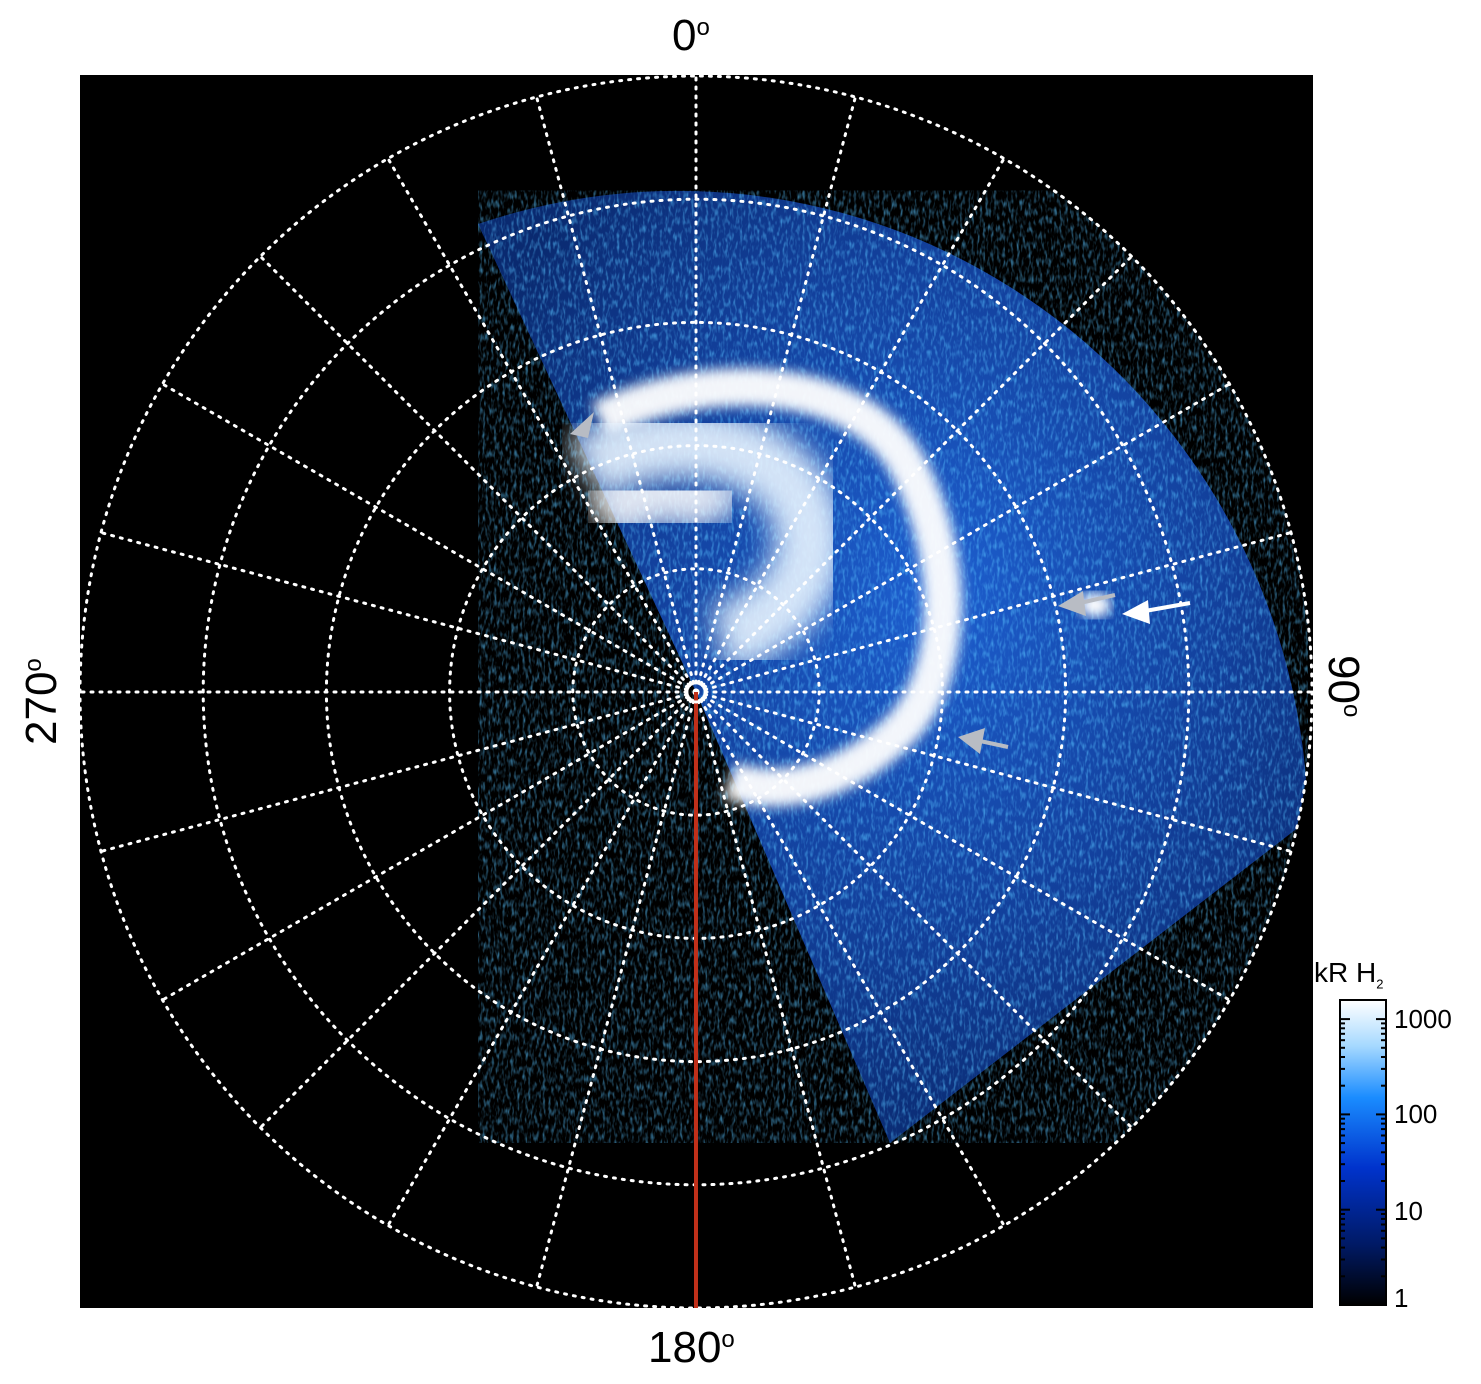 This screenshot has height=1384, width=1481. I want to click on angle-label-top: 0o, so click(691, 35).